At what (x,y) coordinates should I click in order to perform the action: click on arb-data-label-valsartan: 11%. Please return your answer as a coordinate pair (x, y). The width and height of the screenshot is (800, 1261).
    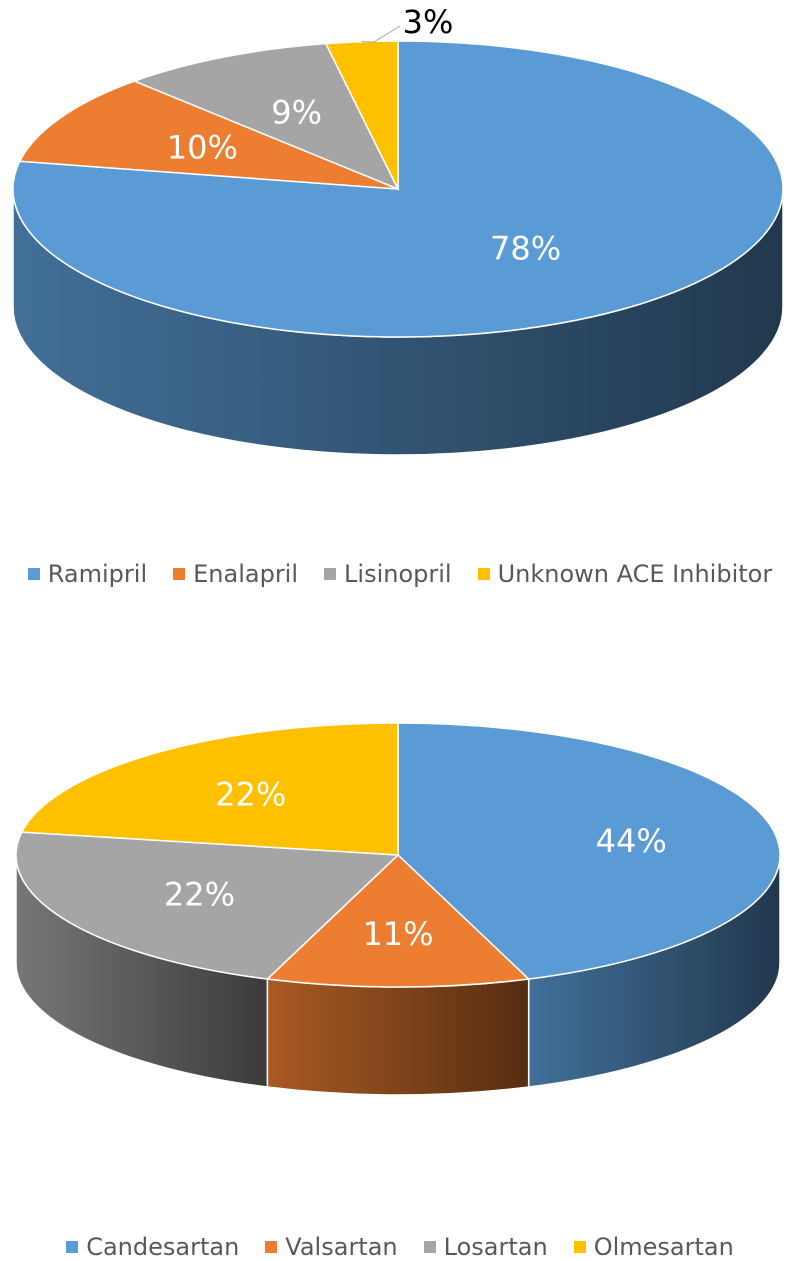
    Looking at the image, I should click on (397, 934).